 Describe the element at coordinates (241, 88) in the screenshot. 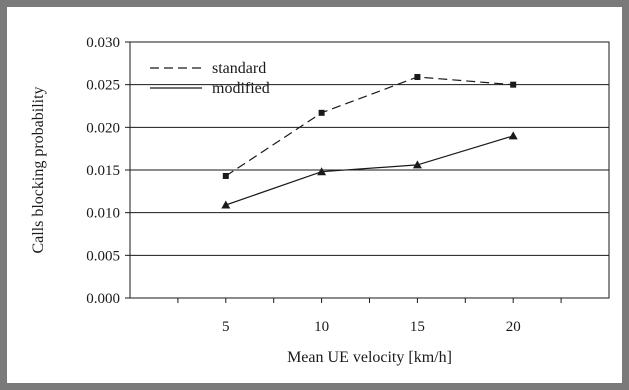

I see `legend-label-modified: modified` at that location.